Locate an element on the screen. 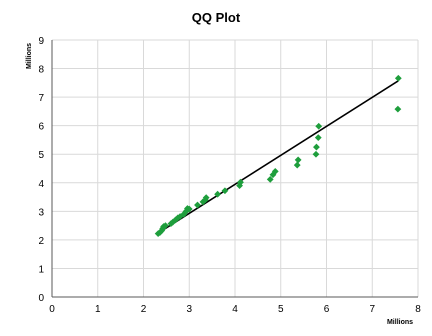 The image size is (432, 336). x-tick-label: 2 is located at coordinates (144, 309).